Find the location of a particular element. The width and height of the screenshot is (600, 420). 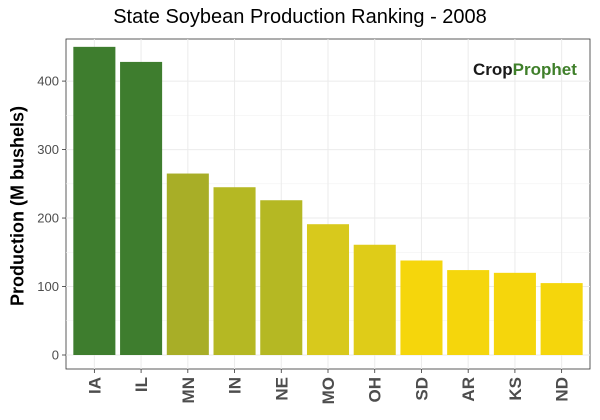

bar-oh is located at coordinates (374, 299).